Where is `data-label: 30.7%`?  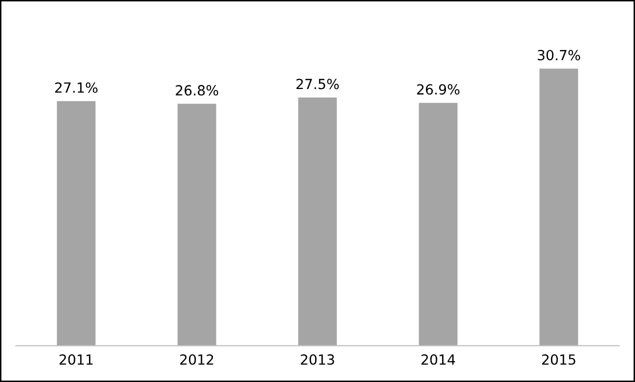 data-label: 30.7% is located at coordinates (559, 55).